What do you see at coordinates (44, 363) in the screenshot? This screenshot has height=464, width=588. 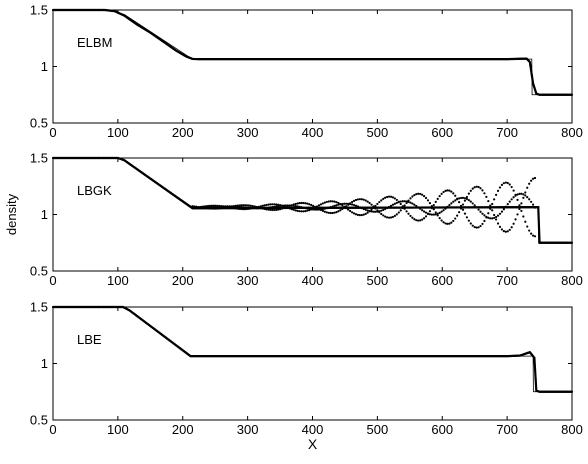 I see `y-tick-label: 1` at bounding box center [44, 363].